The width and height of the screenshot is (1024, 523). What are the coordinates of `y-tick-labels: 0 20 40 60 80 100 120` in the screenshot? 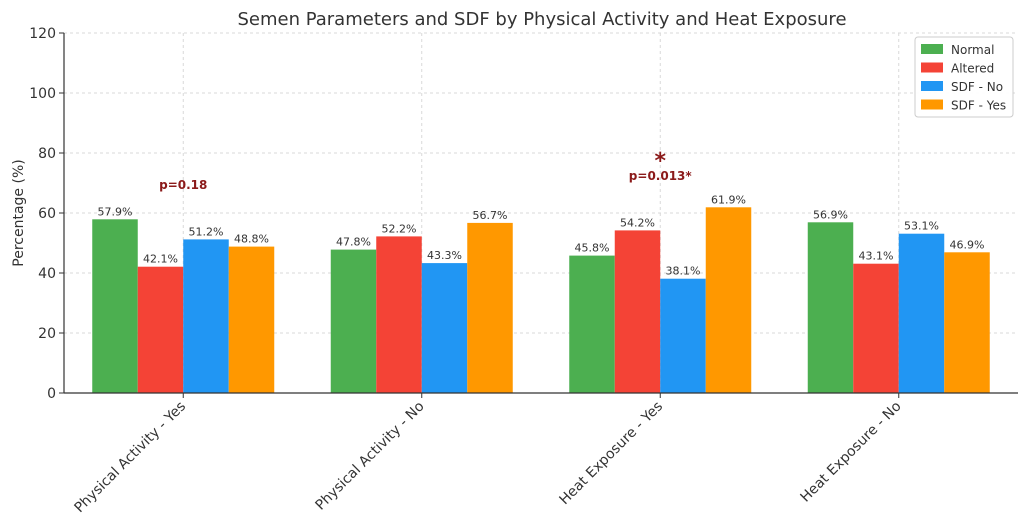 It's located at (46, 214).